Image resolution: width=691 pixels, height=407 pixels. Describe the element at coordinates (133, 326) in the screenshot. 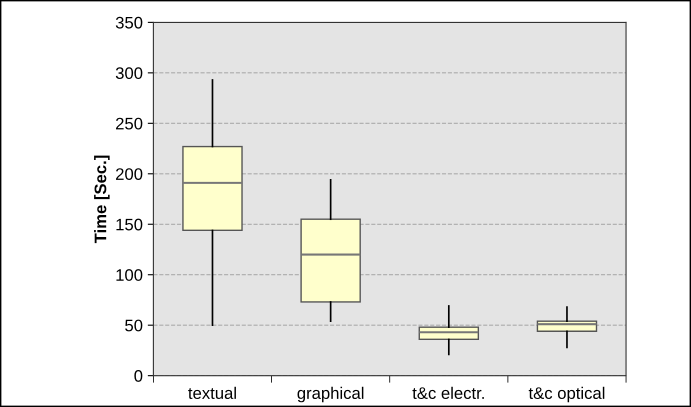

I see `y-tick-label: 50` at that location.